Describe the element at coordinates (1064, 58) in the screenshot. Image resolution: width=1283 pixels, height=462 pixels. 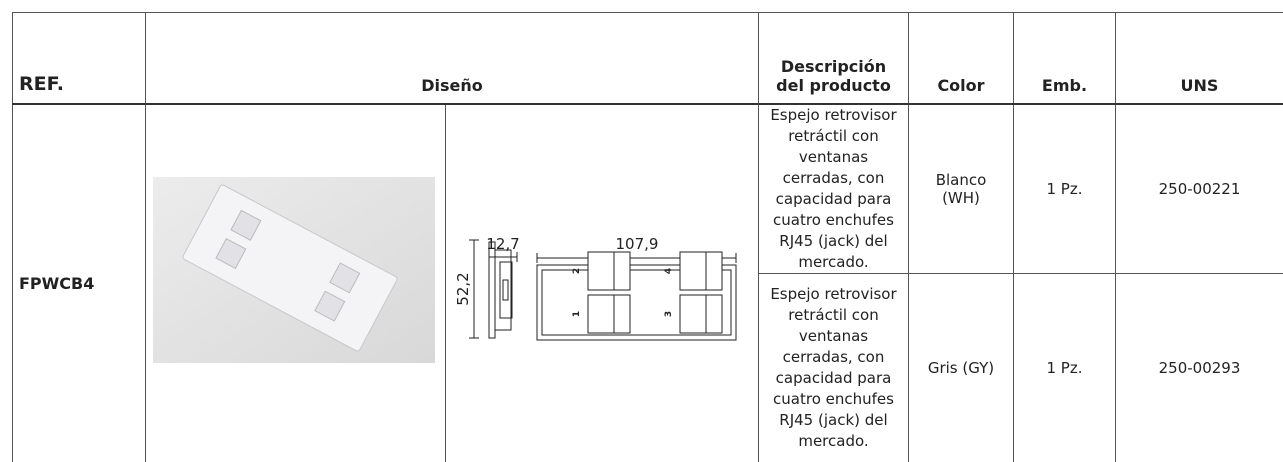
I see `header-cell: Emb.` at that location.